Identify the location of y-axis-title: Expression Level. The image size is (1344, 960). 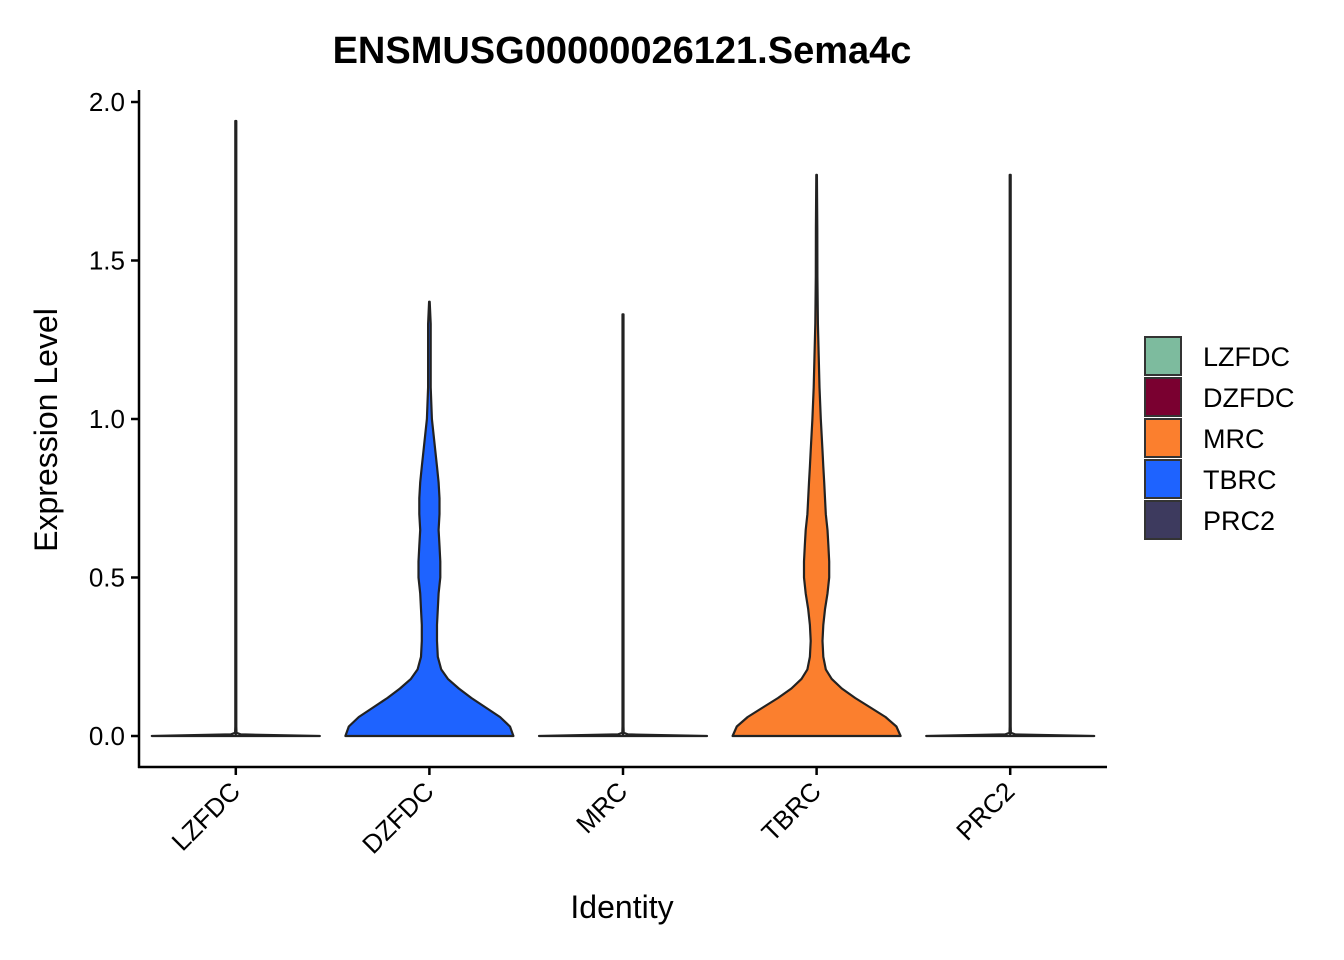
(46, 430).